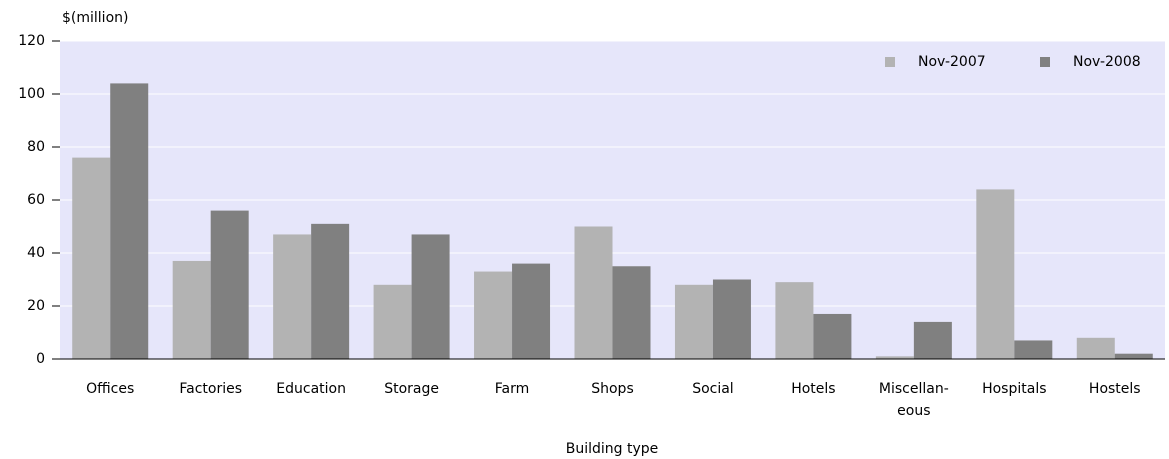  Describe the element at coordinates (31, 41) in the screenshot. I see `y-tick-label: 120` at that location.